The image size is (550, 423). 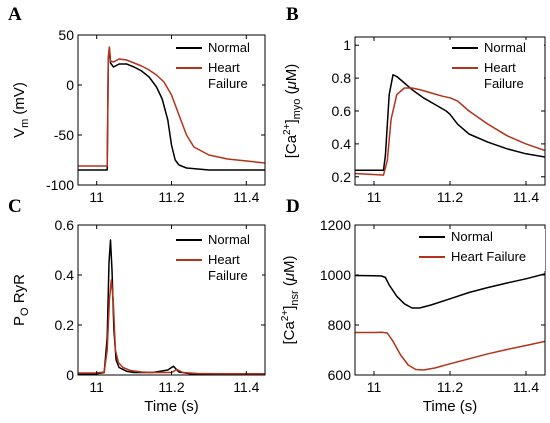 What do you see at coordinates (335, 275) in the screenshot?
I see `y-tick-label: 1000` at bounding box center [335, 275].